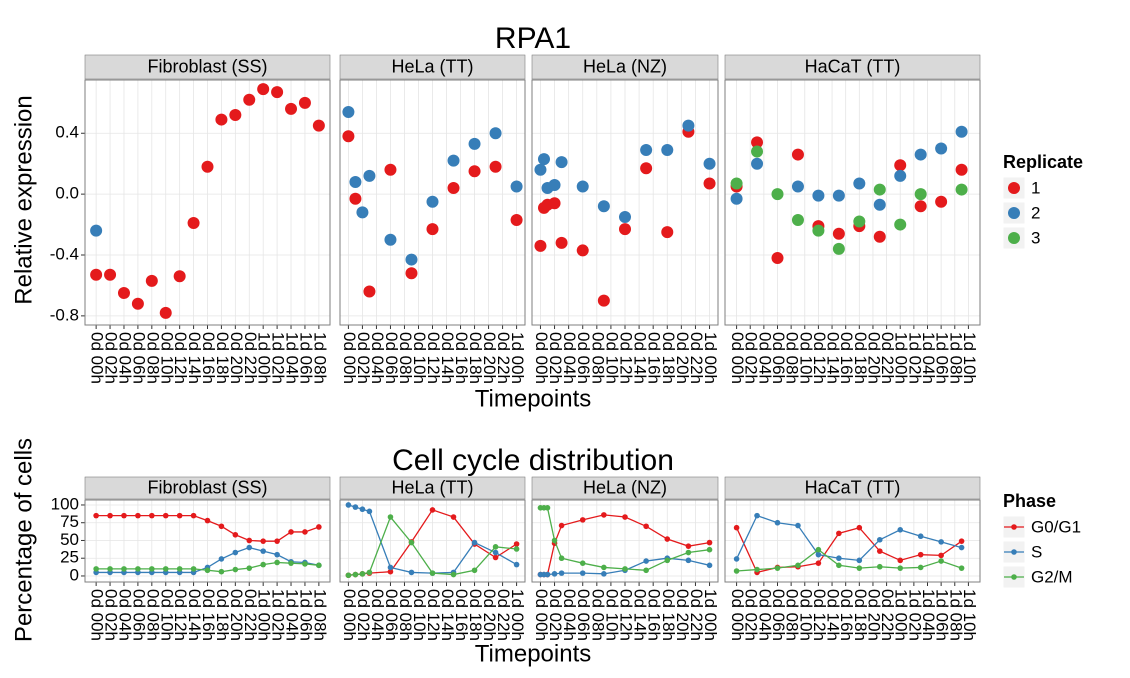  What do you see at coordinates (1056, 526) in the screenshot?
I see `legend-label: G0/G1` at bounding box center [1056, 526].